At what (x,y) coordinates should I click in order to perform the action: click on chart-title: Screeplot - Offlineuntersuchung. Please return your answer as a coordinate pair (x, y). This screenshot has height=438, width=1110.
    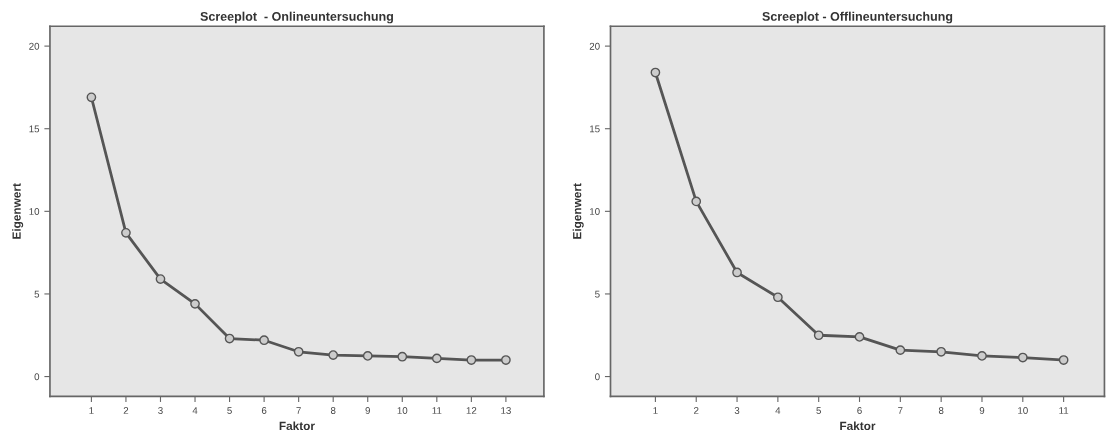
    Looking at the image, I should click on (857, 17).